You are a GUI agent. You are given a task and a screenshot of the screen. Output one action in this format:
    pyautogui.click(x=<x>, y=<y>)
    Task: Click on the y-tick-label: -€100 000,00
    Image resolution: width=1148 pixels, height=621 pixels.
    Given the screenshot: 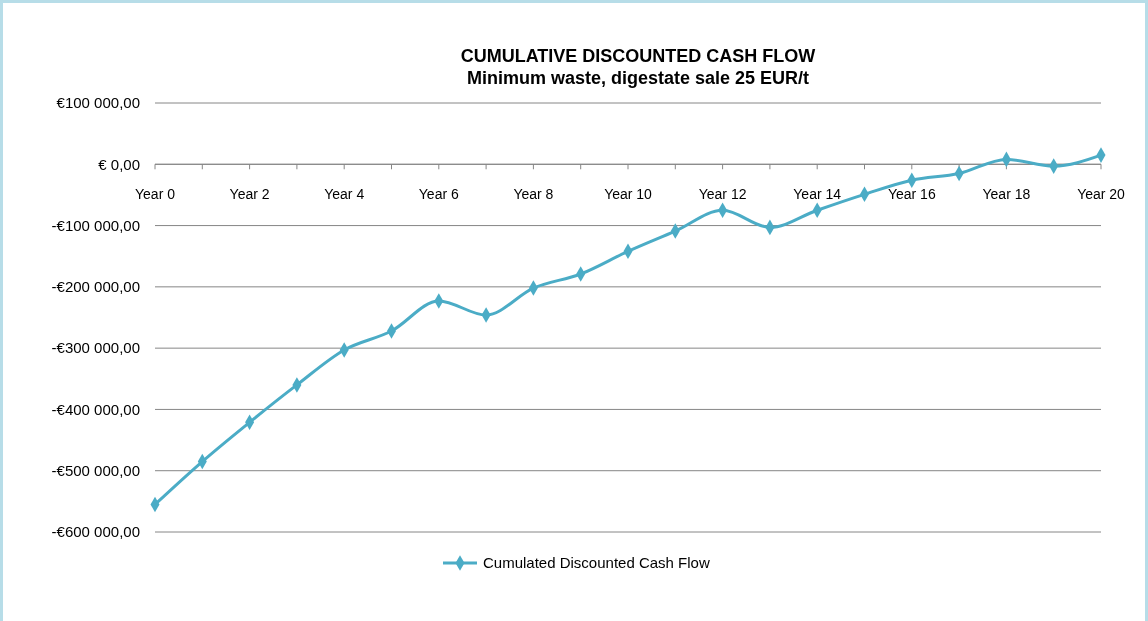 What is the action you would take?
    pyautogui.click(x=95, y=225)
    